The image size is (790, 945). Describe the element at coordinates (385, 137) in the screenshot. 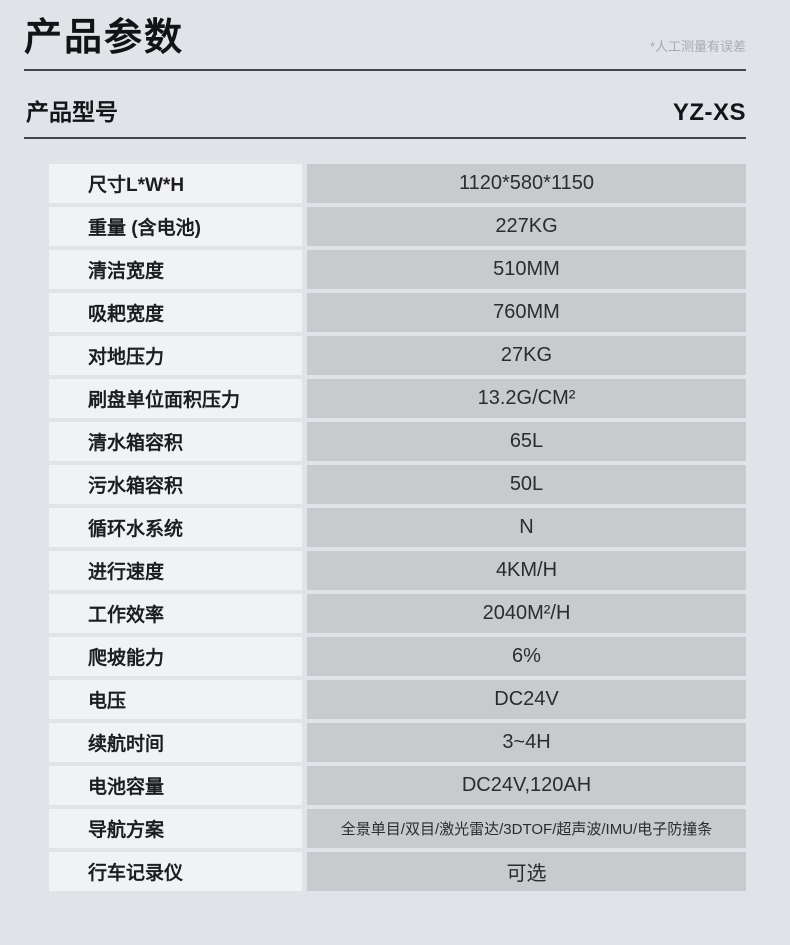

I see `divider-model` at that location.